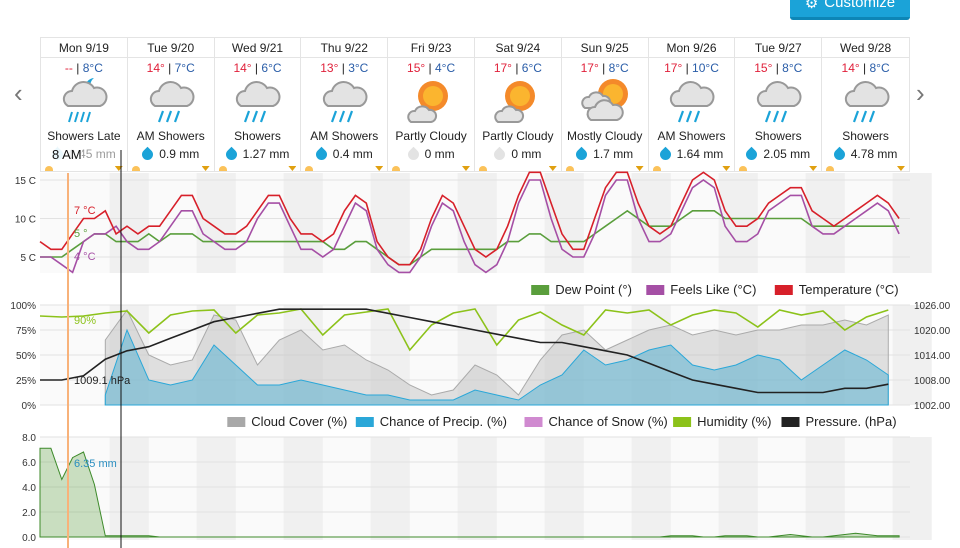 The height and width of the screenshot is (548, 960). I want to click on axis-tick-label: 10 C, so click(25, 220).